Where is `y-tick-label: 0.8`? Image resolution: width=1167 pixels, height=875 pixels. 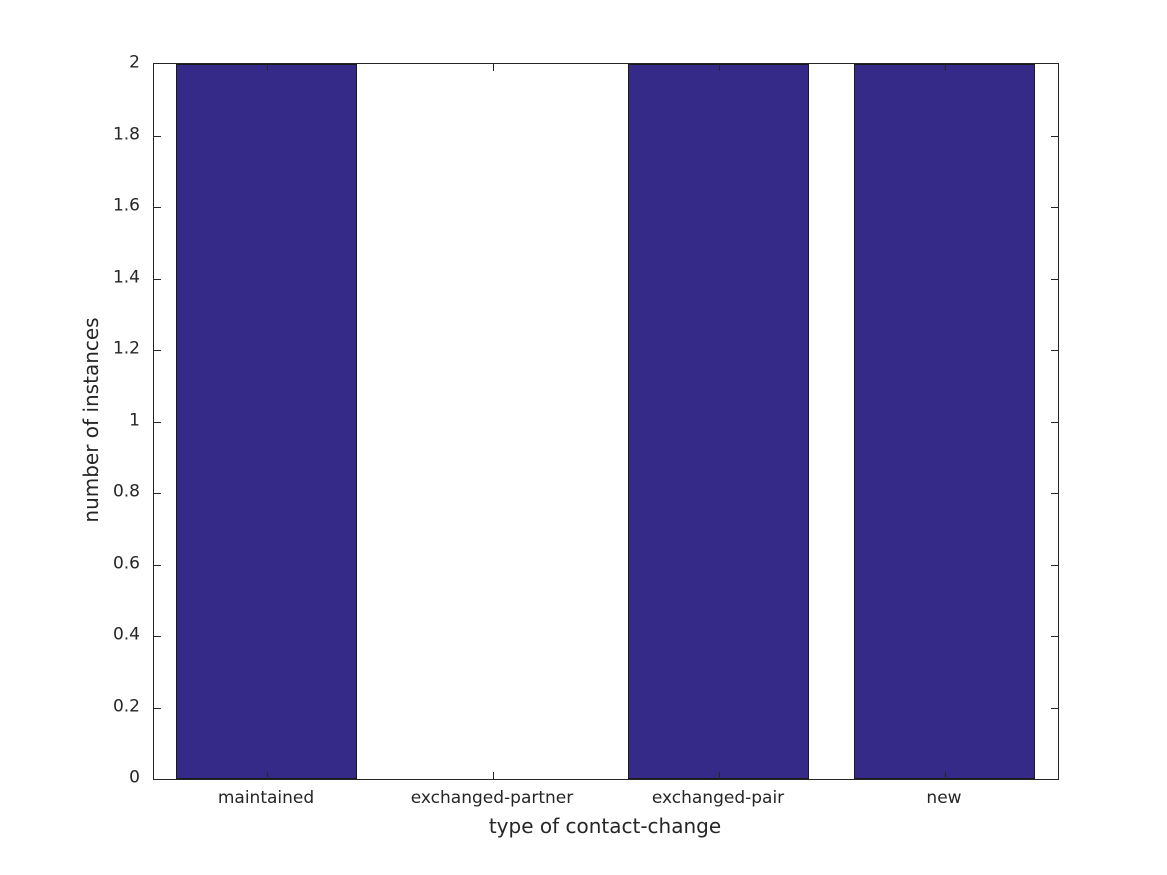 y-tick-label: 0.8 is located at coordinates (126, 491).